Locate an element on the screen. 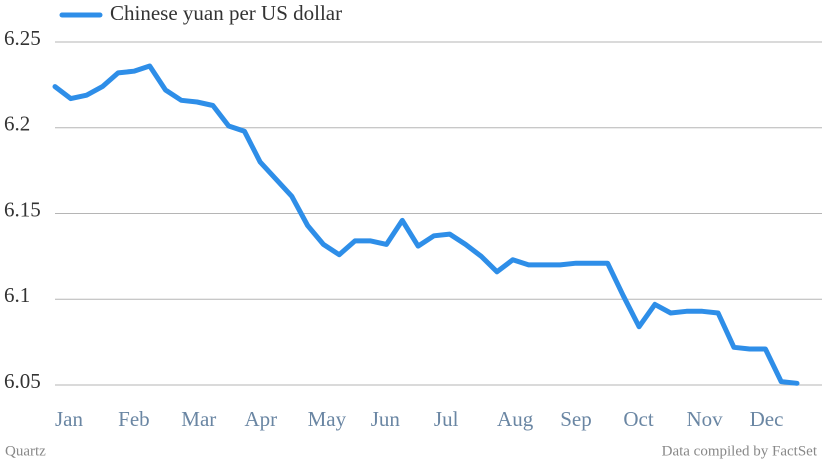  x-tick-label: Jul is located at coordinates (446, 419).